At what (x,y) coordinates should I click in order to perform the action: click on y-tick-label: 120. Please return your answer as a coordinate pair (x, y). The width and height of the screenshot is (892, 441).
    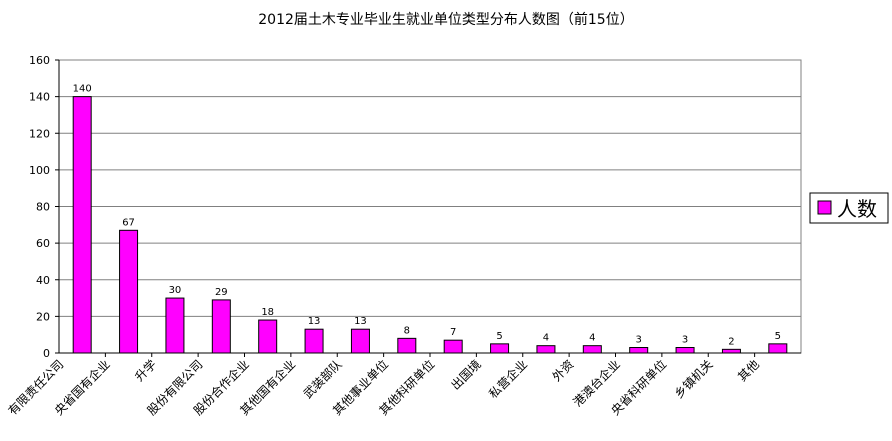
    Looking at the image, I should click on (39, 133).